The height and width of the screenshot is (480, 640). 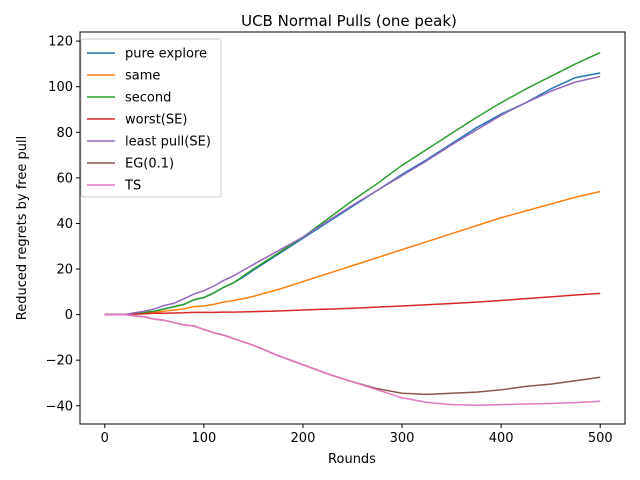 I want to click on legend-entry: worst(SE), so click(x=156, y=120).